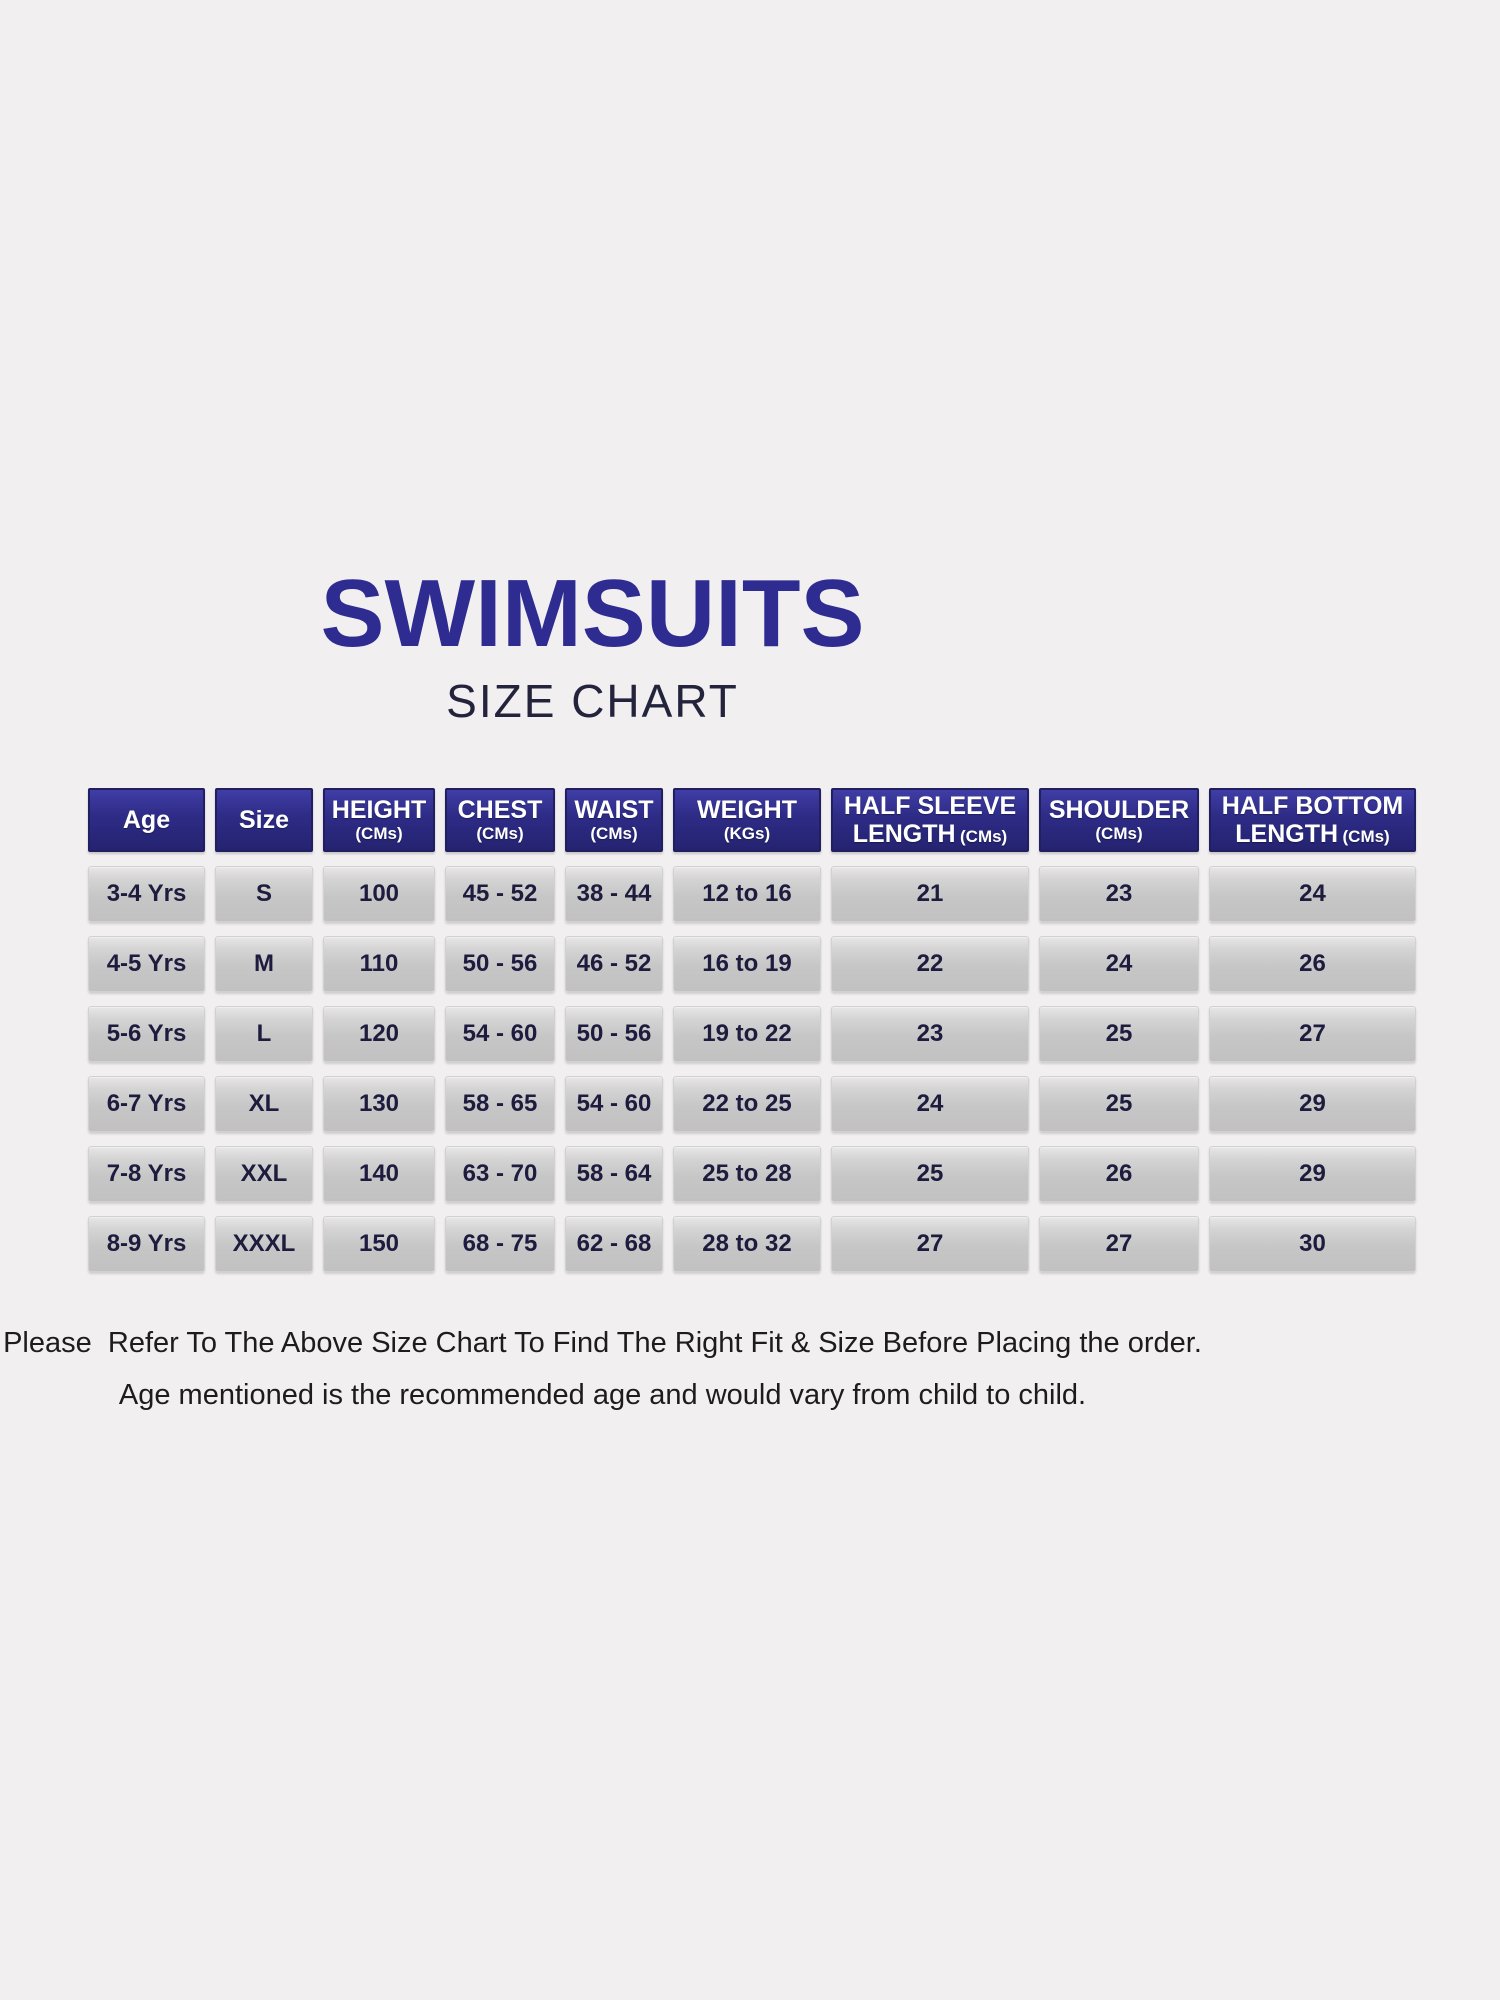 This screenshot has height=2000, width=1500. What do you see at coordinates (264, 964) in the screenshot?
I see `table-cell: M` at bounding box center [264, 964].